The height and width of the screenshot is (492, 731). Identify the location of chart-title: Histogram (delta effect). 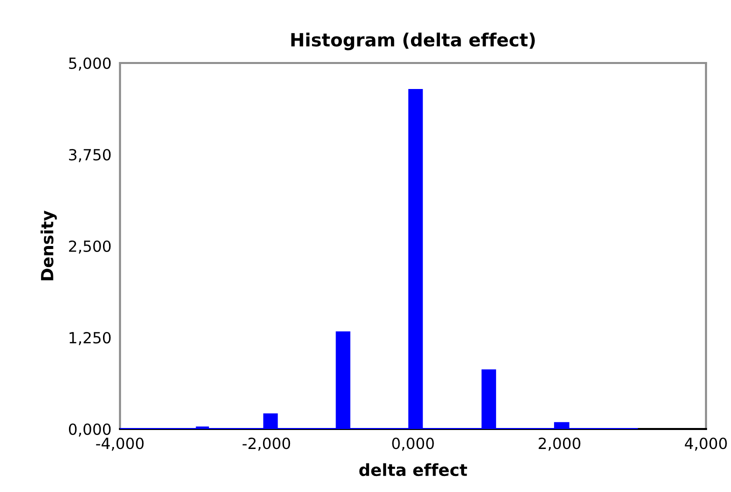
(413, 41).